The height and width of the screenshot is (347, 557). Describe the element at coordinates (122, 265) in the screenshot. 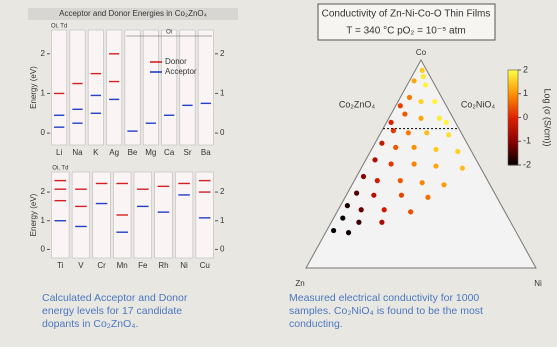

I see `x-tick-label: Mn` at that location.